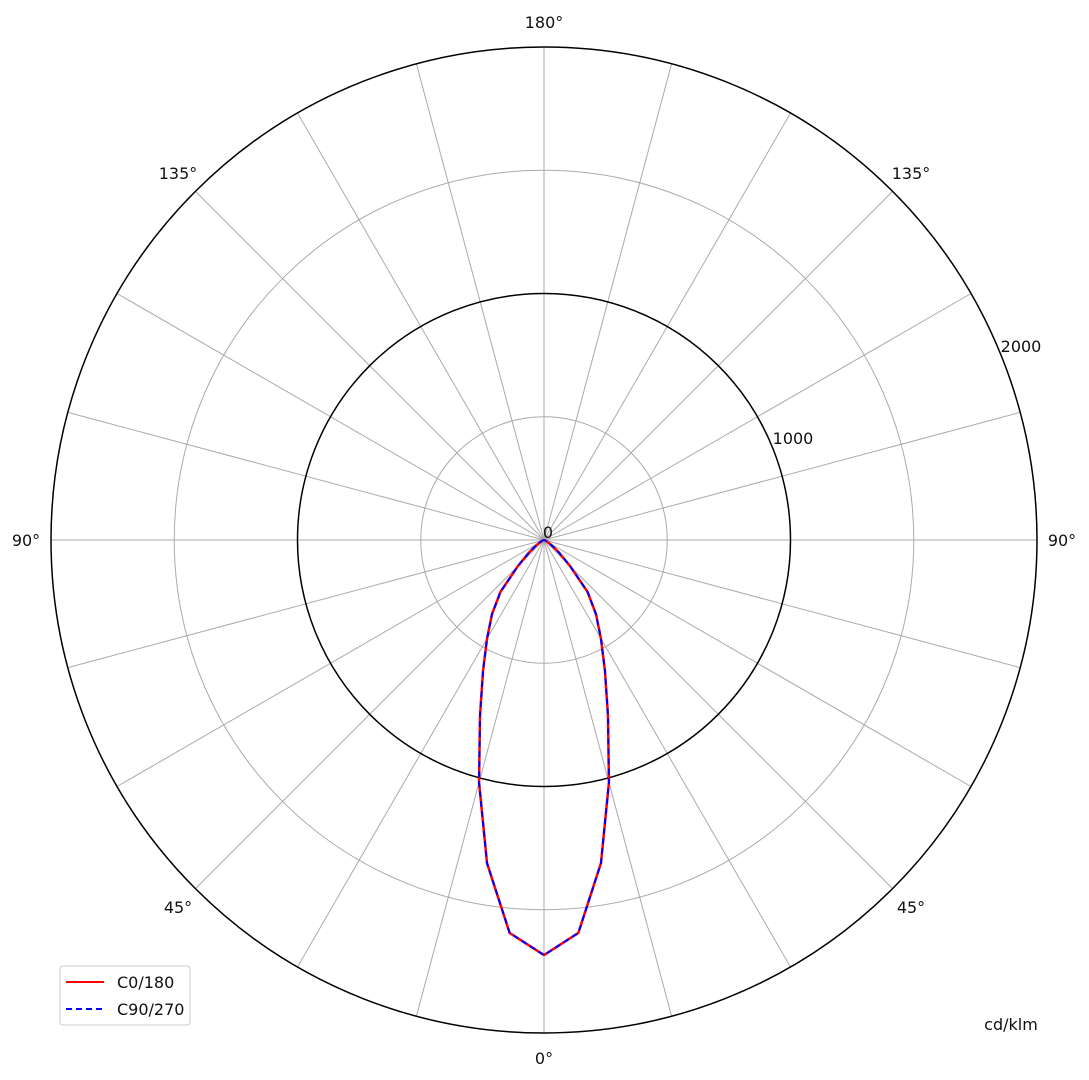 The width and height of the screenshot is (1089, 1080). What do you see at coordinates (793, 438) in the screenshot?
I see `radial-label-1000: 1000` at bounding box center [793, 438].